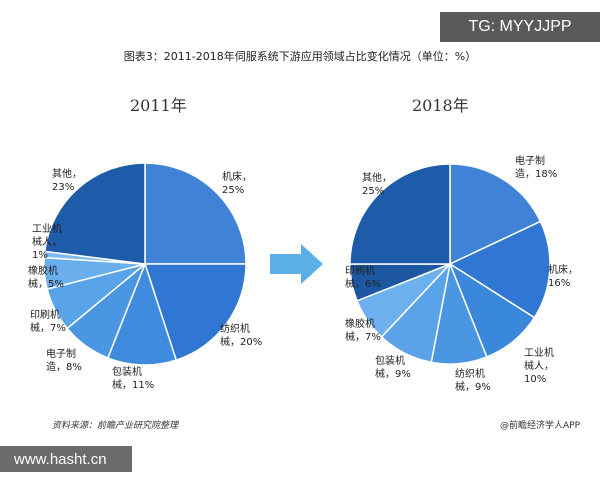 This screenshot has width=600, height=480. I want to click on arrow-icon, so click(296, 264).